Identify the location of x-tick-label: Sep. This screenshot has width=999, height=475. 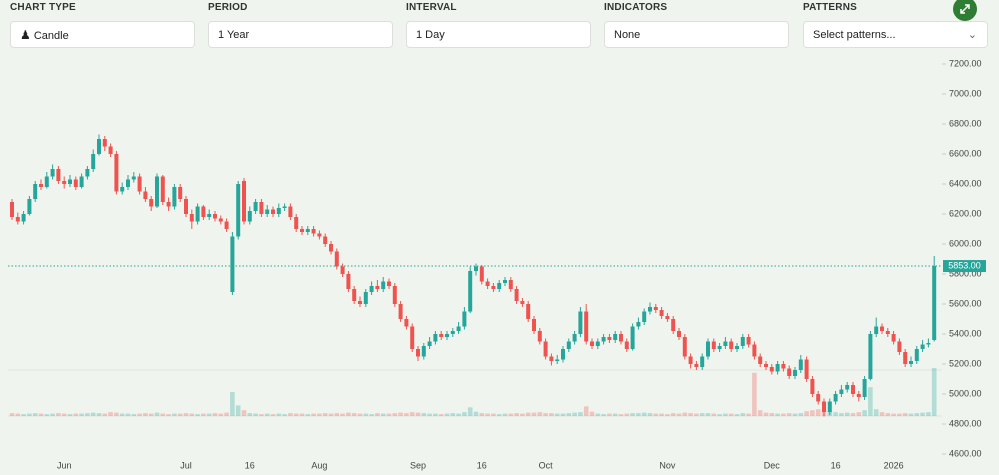
(418, 465).